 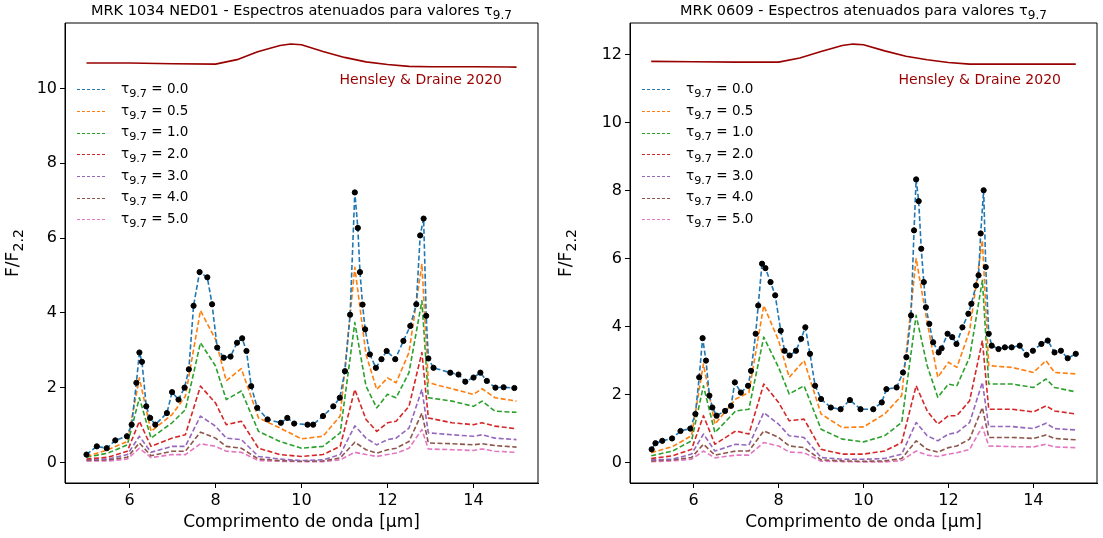 What do you see at coordinates (611, 53) in the screenshot?
I see `y-tick-label: 12` at bounding box center [611, 53].